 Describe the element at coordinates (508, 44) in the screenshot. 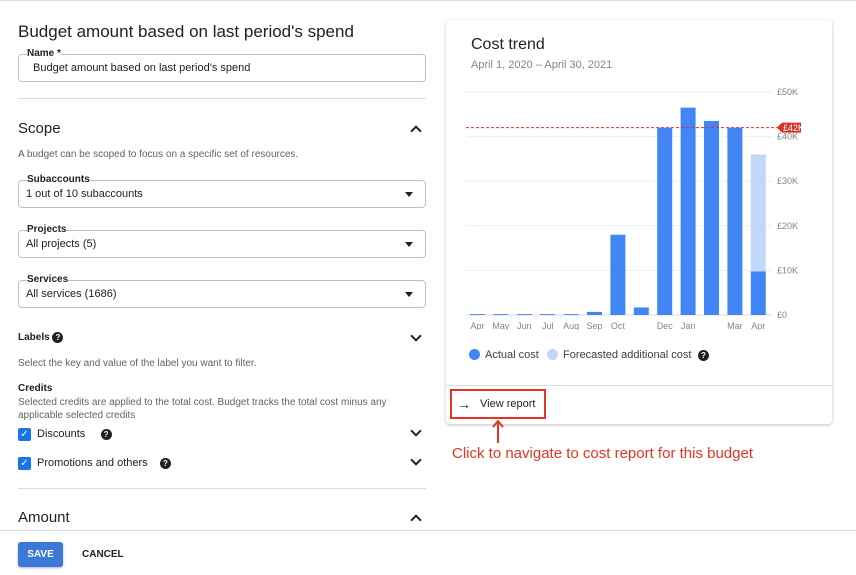

I see `card-title: Cost trend` at that location.